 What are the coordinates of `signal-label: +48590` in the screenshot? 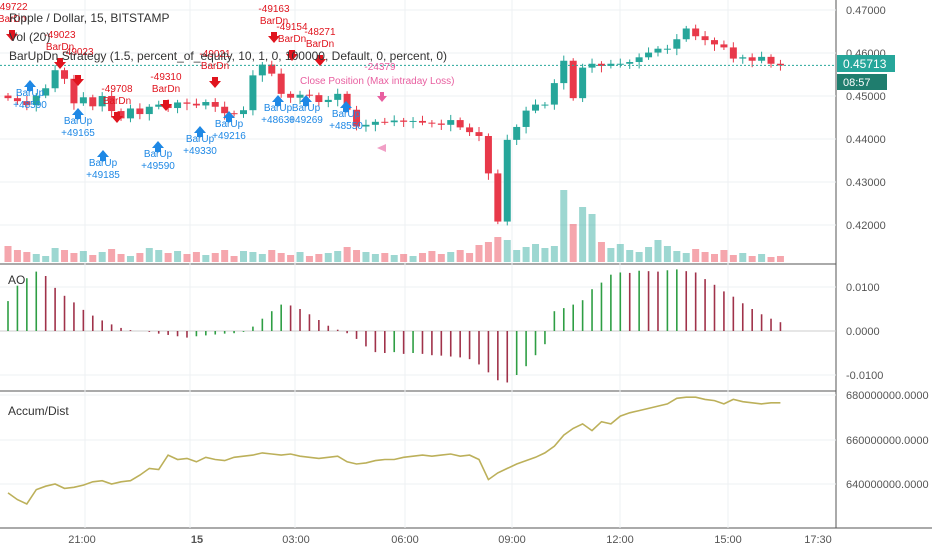 It's located at (30, 105).